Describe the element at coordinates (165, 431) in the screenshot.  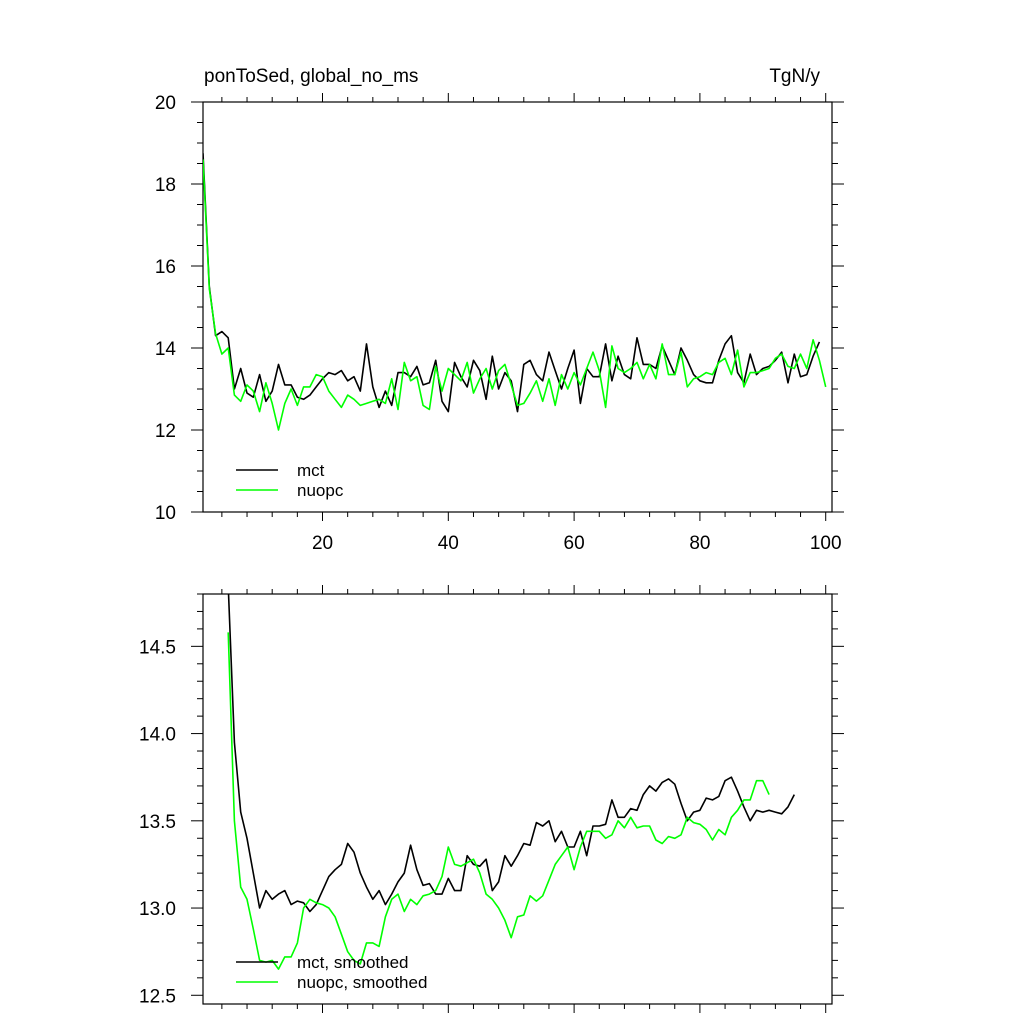
I see `y-tick-label: 12` at that location.